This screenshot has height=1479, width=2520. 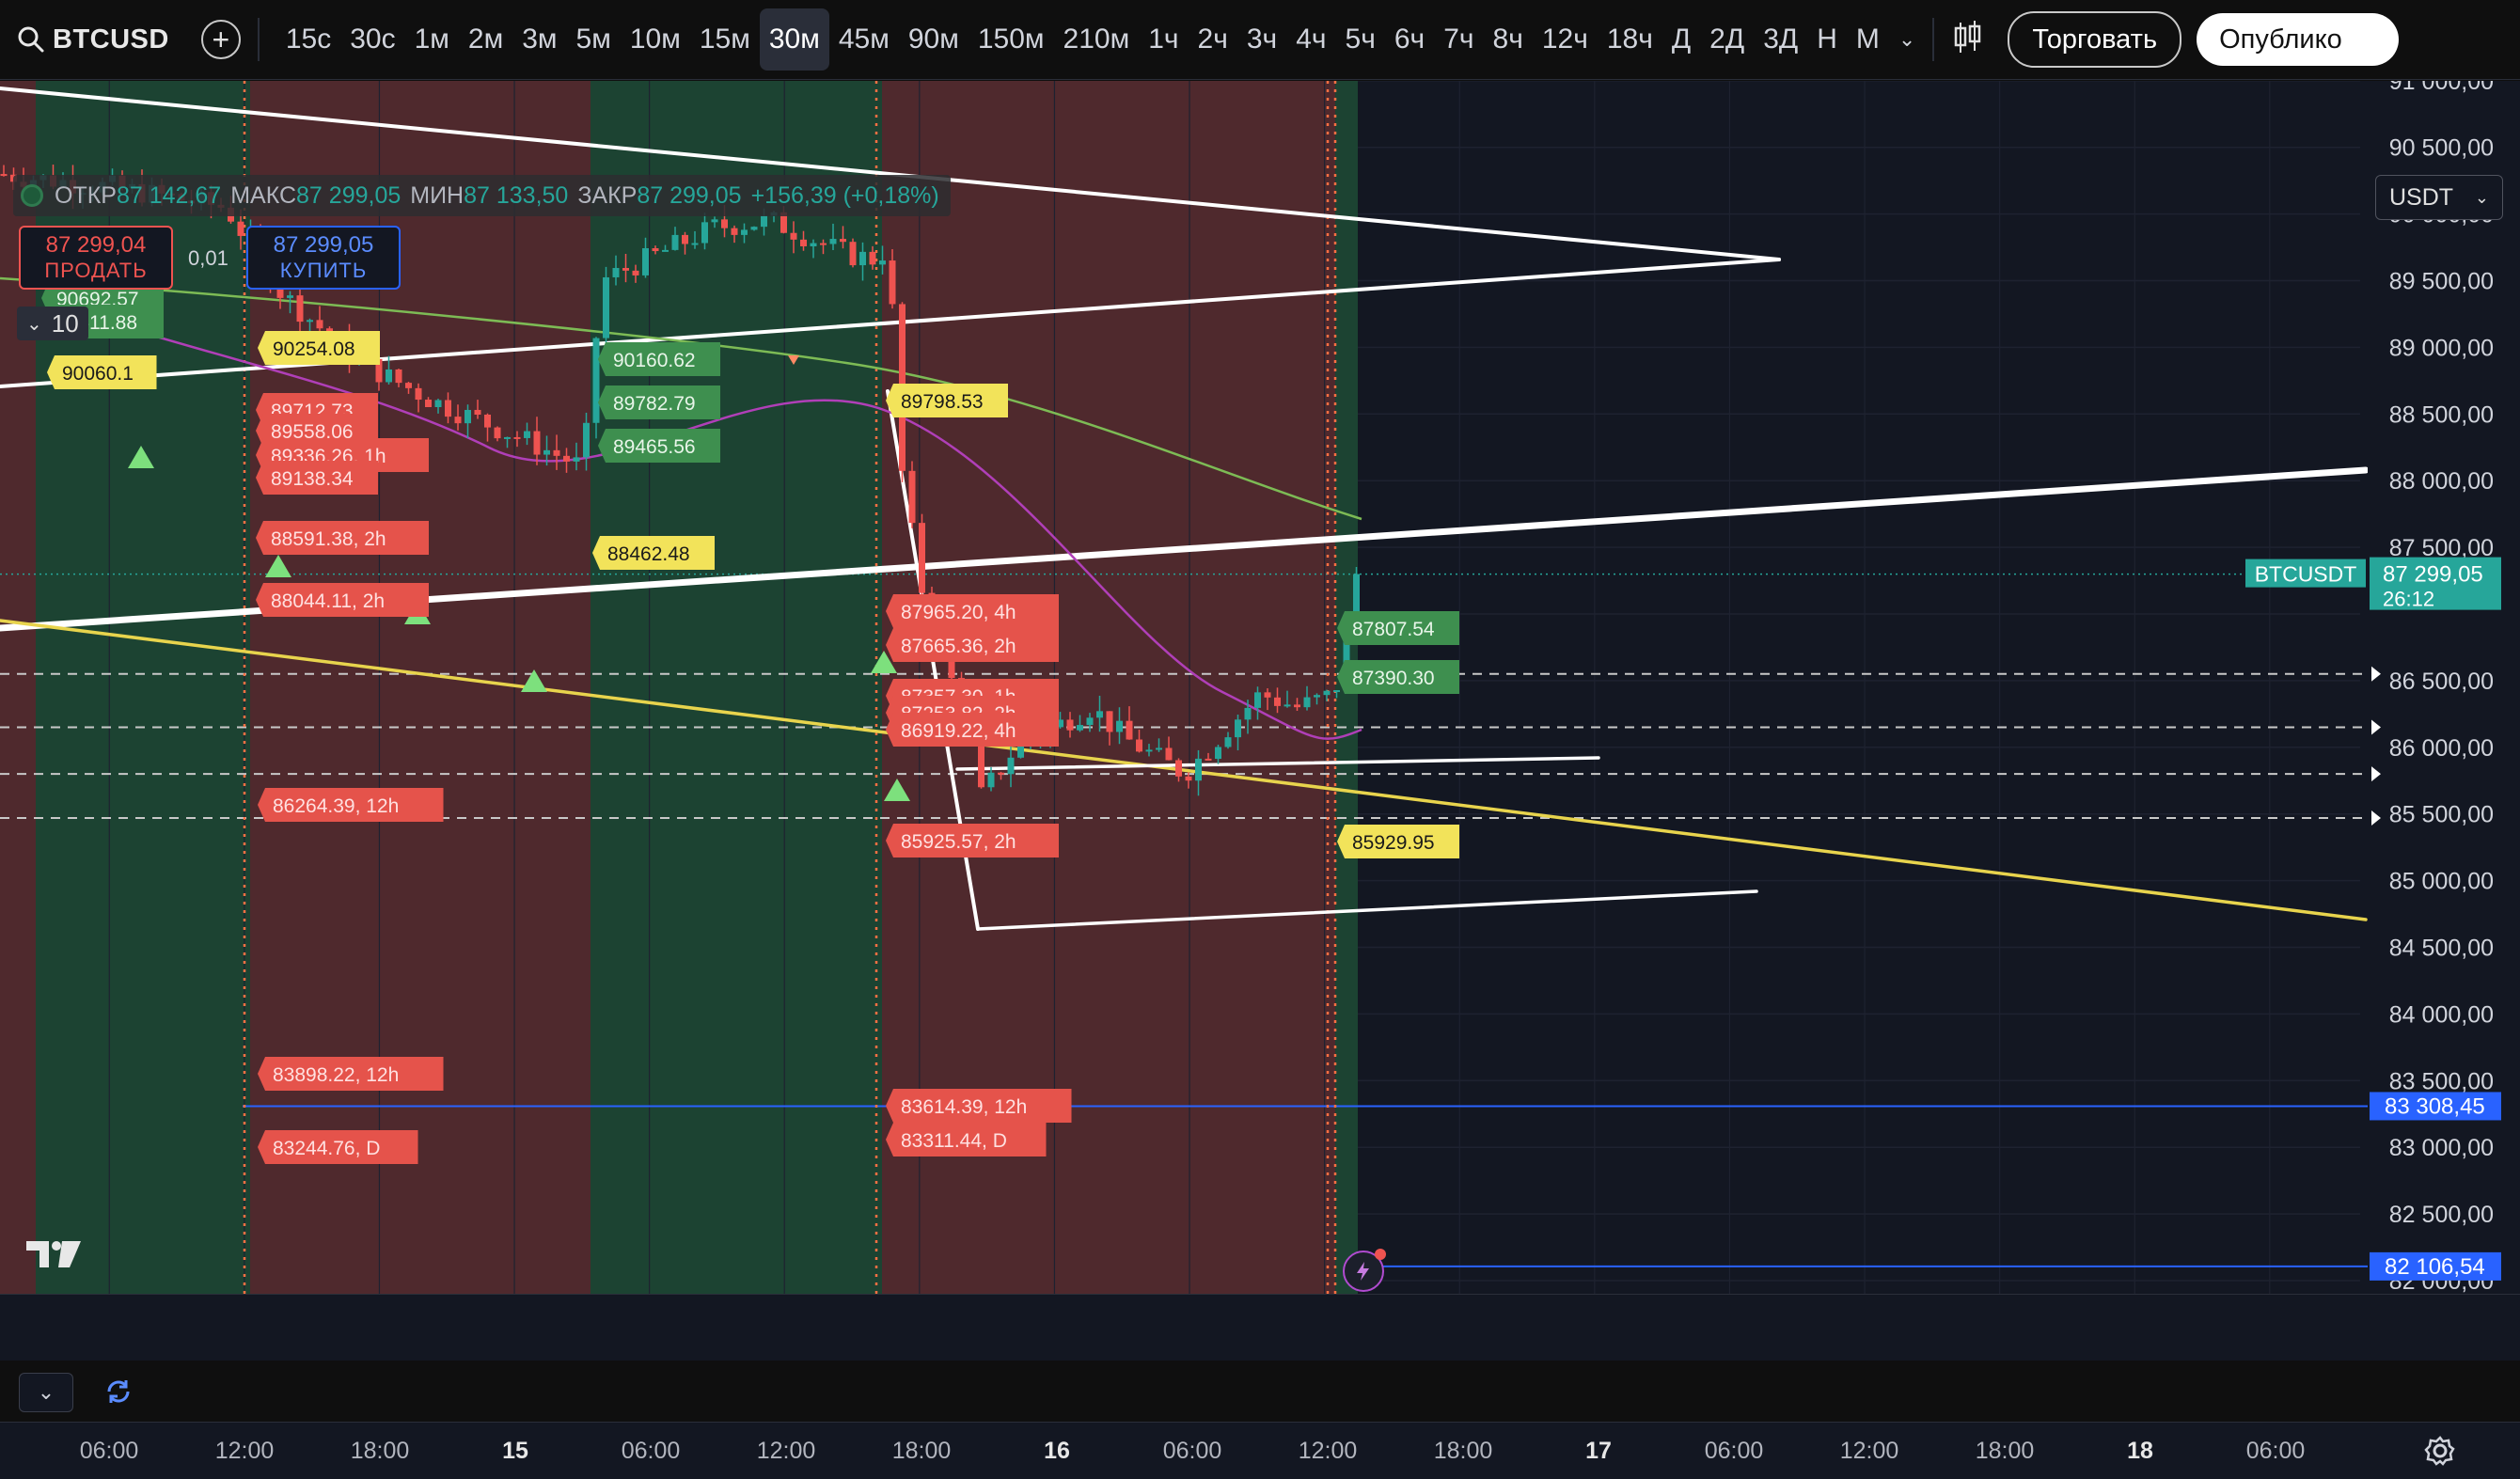 I want to click on high-value: 87 299,05, so click(x=349, y=195).